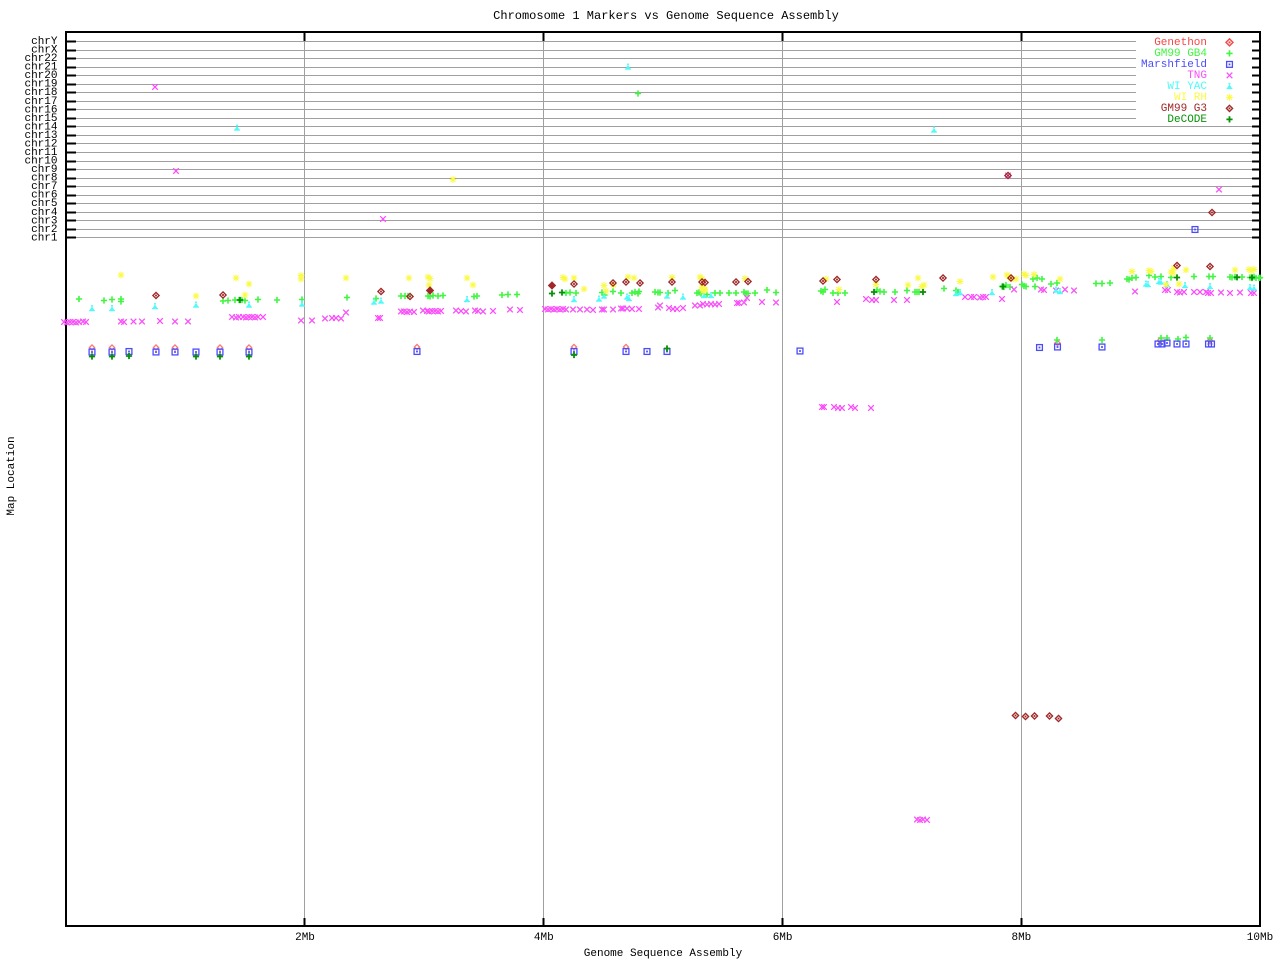  I want to click on svg-text: chr6, so click(44, 196).